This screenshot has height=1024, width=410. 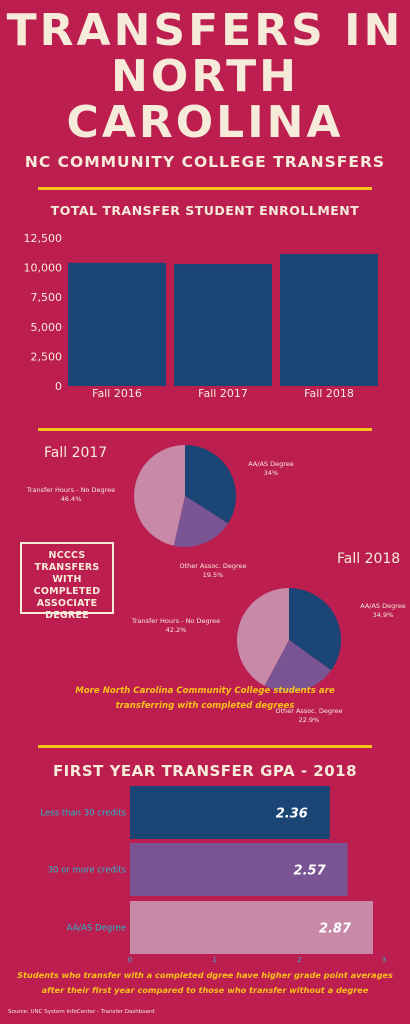 I want to click on ncccs-line-4: ASSOCIATE, so click(x=67, y=603).